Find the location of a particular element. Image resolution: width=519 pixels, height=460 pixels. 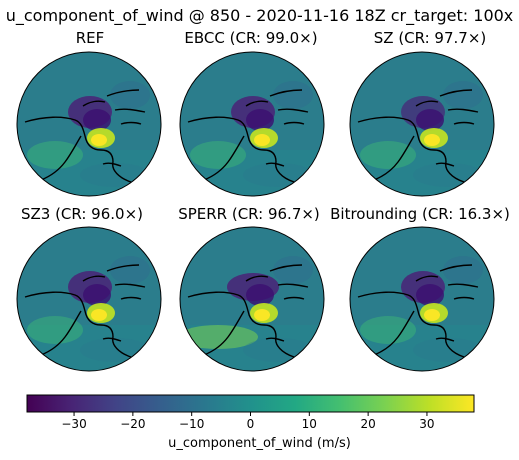

panel-title-sperr: SPERR (CR: 96.7×) is located at coordinates (249, 214).